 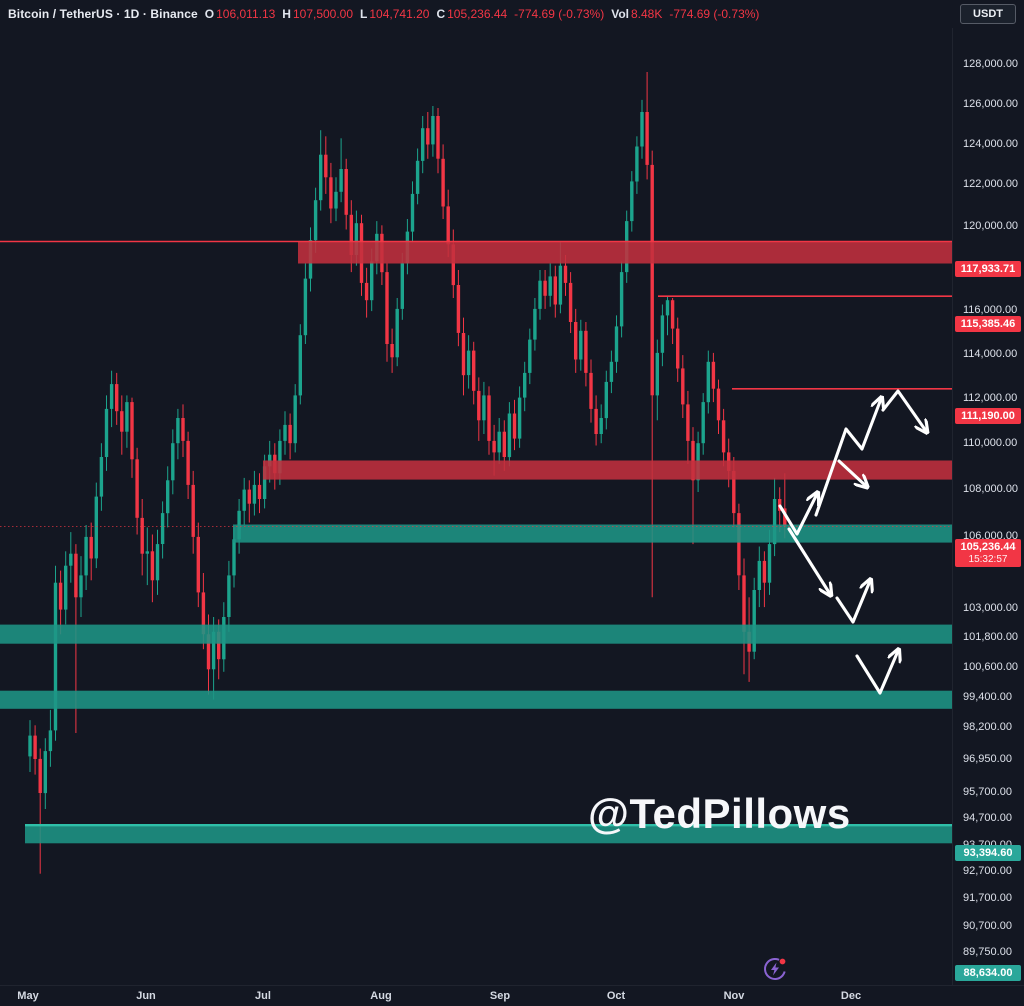 What do you see at coordinates (990, 398) in the screenshot?
I see `price-tick-label: 112,000.00` at bounding box center [990, 398].